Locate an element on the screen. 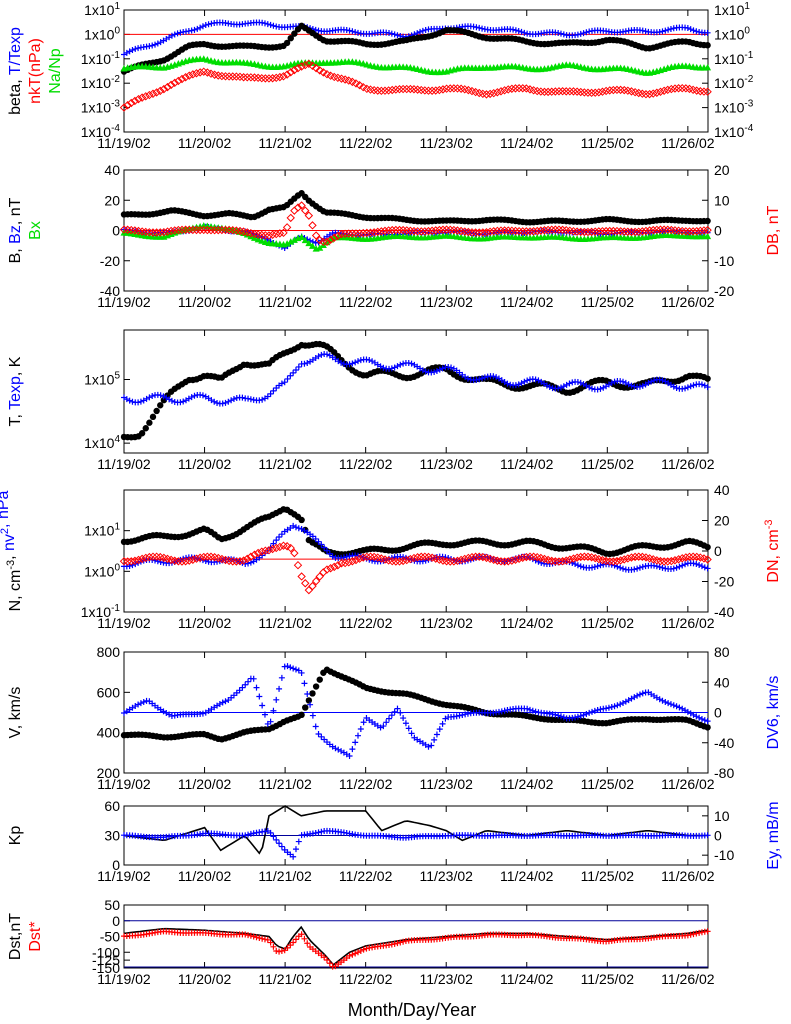 The height and width of the screenshot is (1024, 791). y-axis-label-2: nkT(nPa) is located at coordinates (35, 71).